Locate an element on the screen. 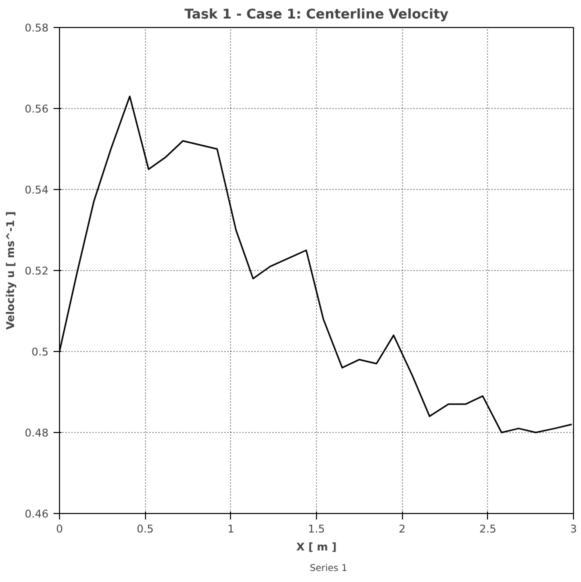  y-tick-label: 0.54 is located at coordinates (36, 190).